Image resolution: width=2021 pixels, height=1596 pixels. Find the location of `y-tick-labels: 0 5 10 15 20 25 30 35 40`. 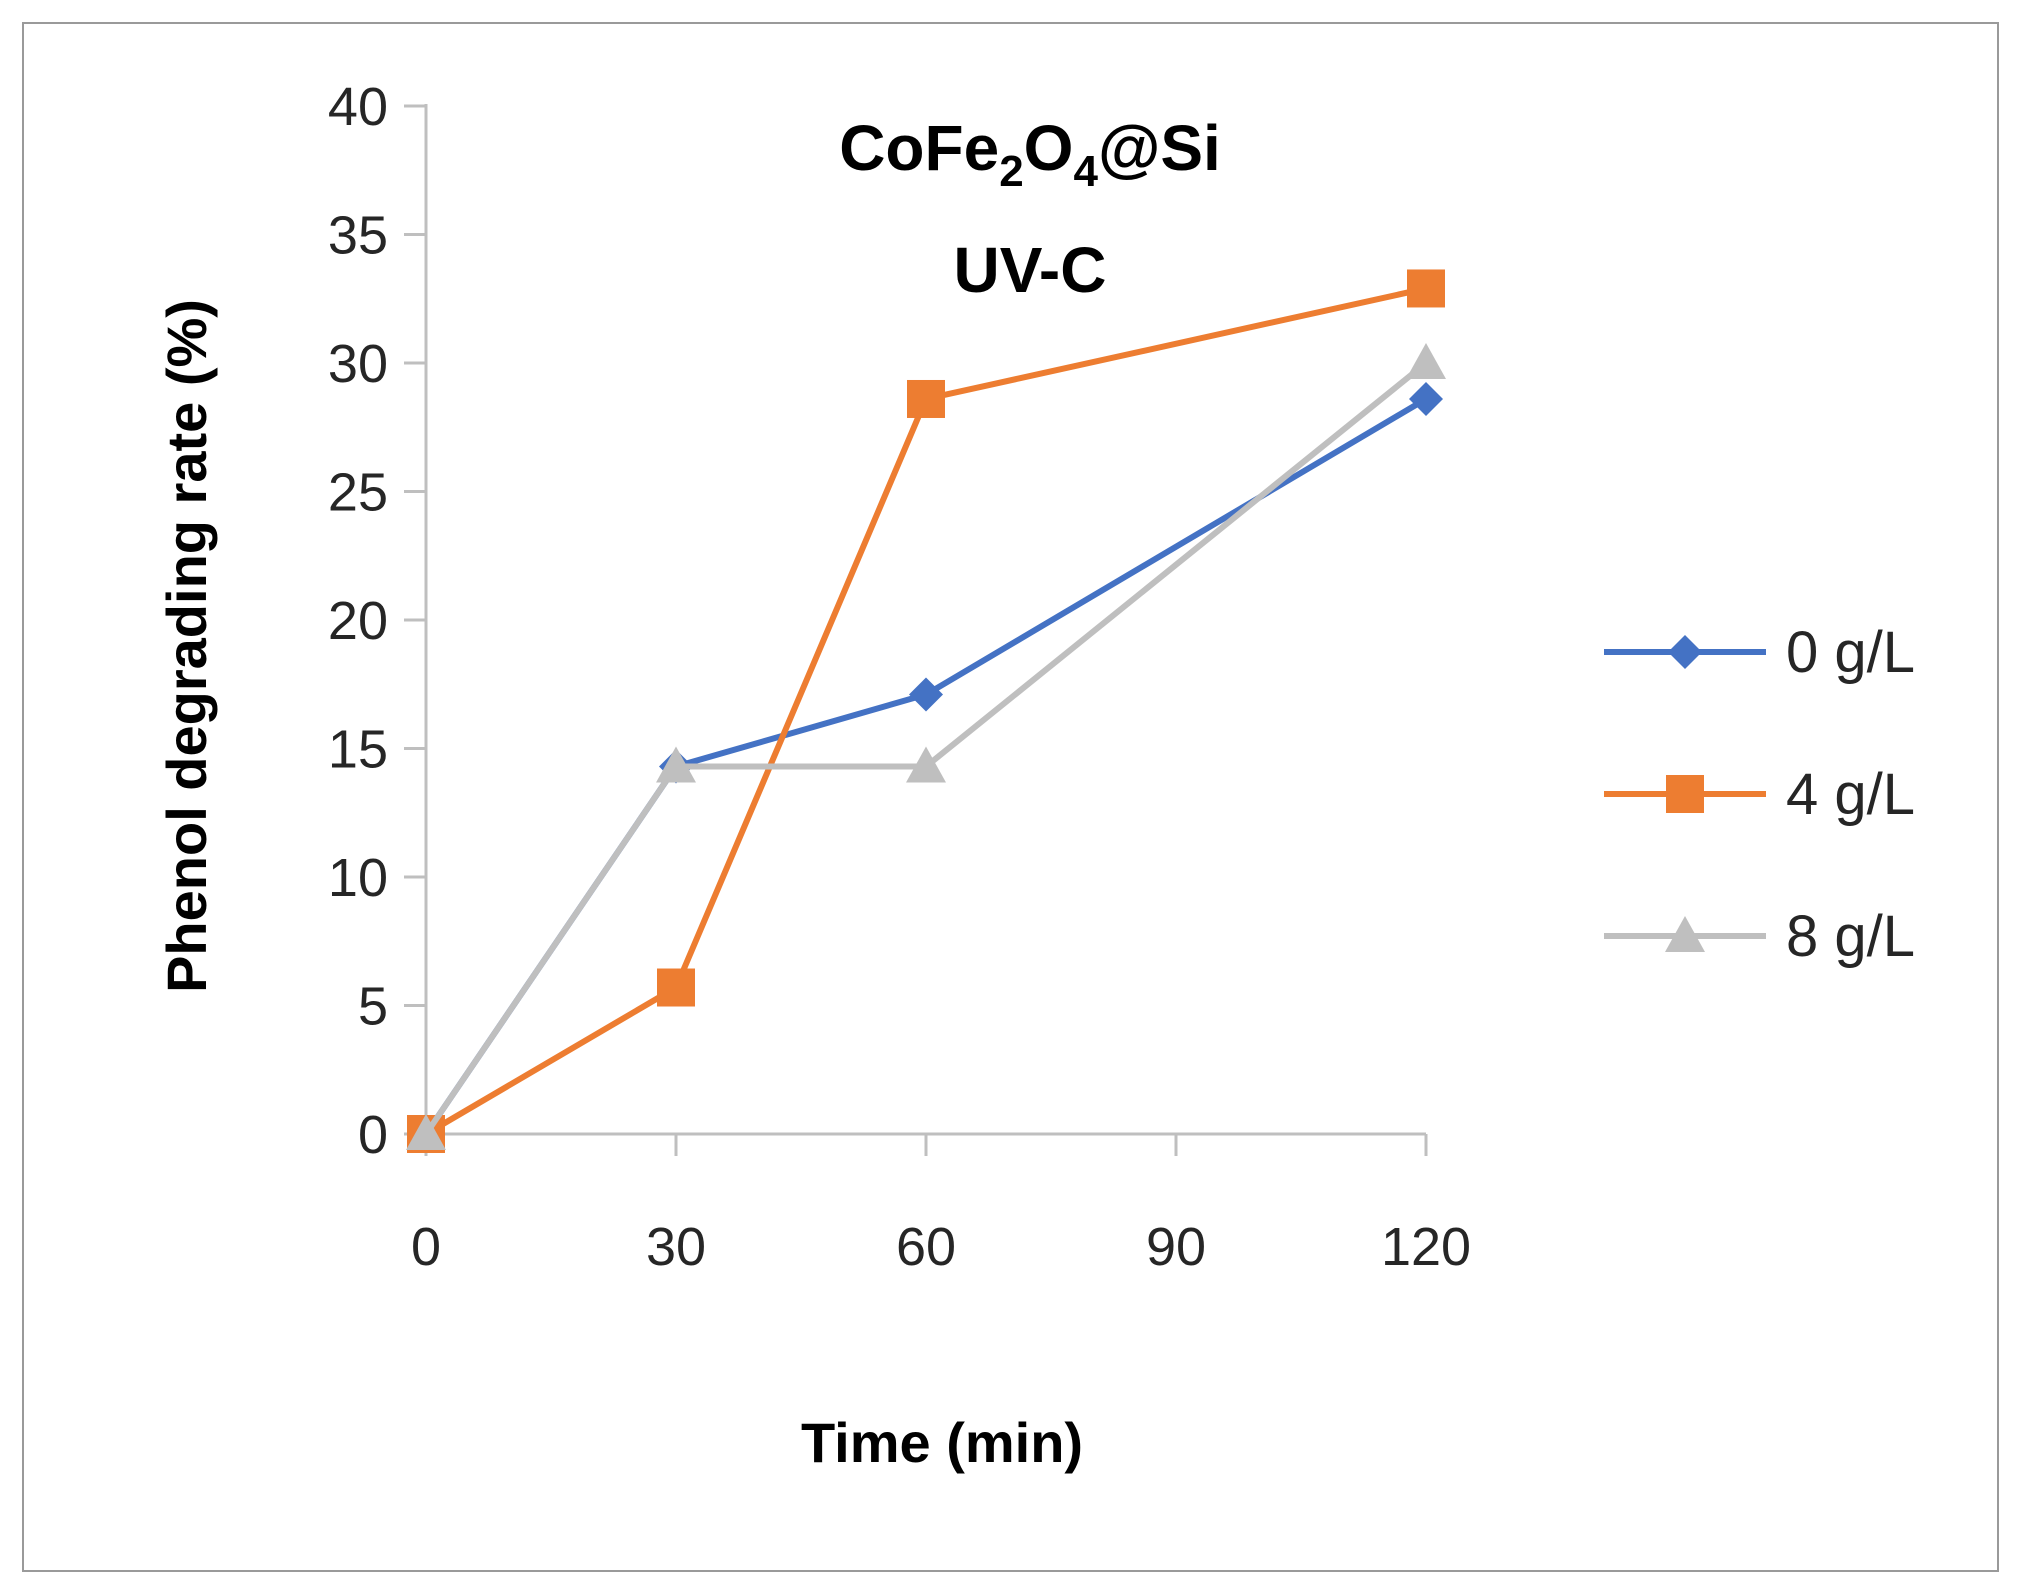

y-tick-labels: 0 5 10 15 20 25 30 35 40 is located at coordinates (377, 621).